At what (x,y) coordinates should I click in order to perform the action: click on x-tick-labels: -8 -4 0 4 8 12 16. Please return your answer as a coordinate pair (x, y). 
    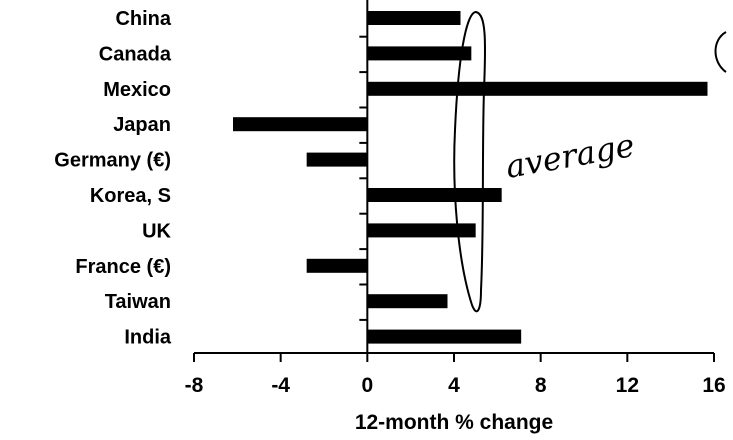
    Looking at the image, I should click on (455, 385).